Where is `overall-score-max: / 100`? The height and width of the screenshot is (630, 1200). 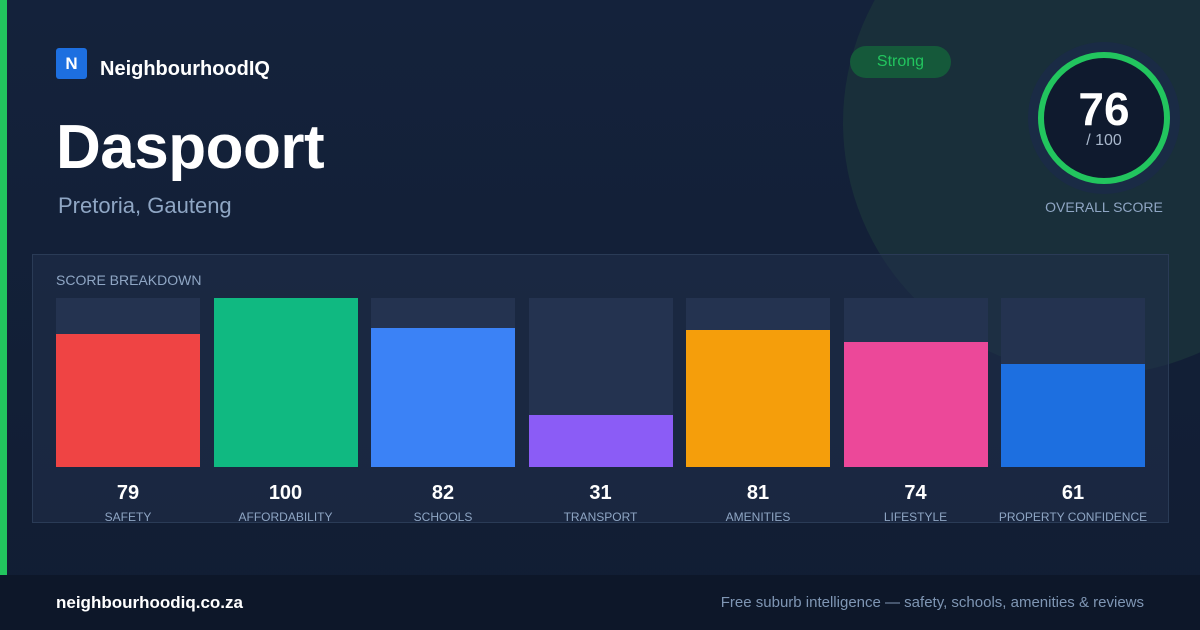 overall-score-max: / 100 is located at coordinates (1104, 140).